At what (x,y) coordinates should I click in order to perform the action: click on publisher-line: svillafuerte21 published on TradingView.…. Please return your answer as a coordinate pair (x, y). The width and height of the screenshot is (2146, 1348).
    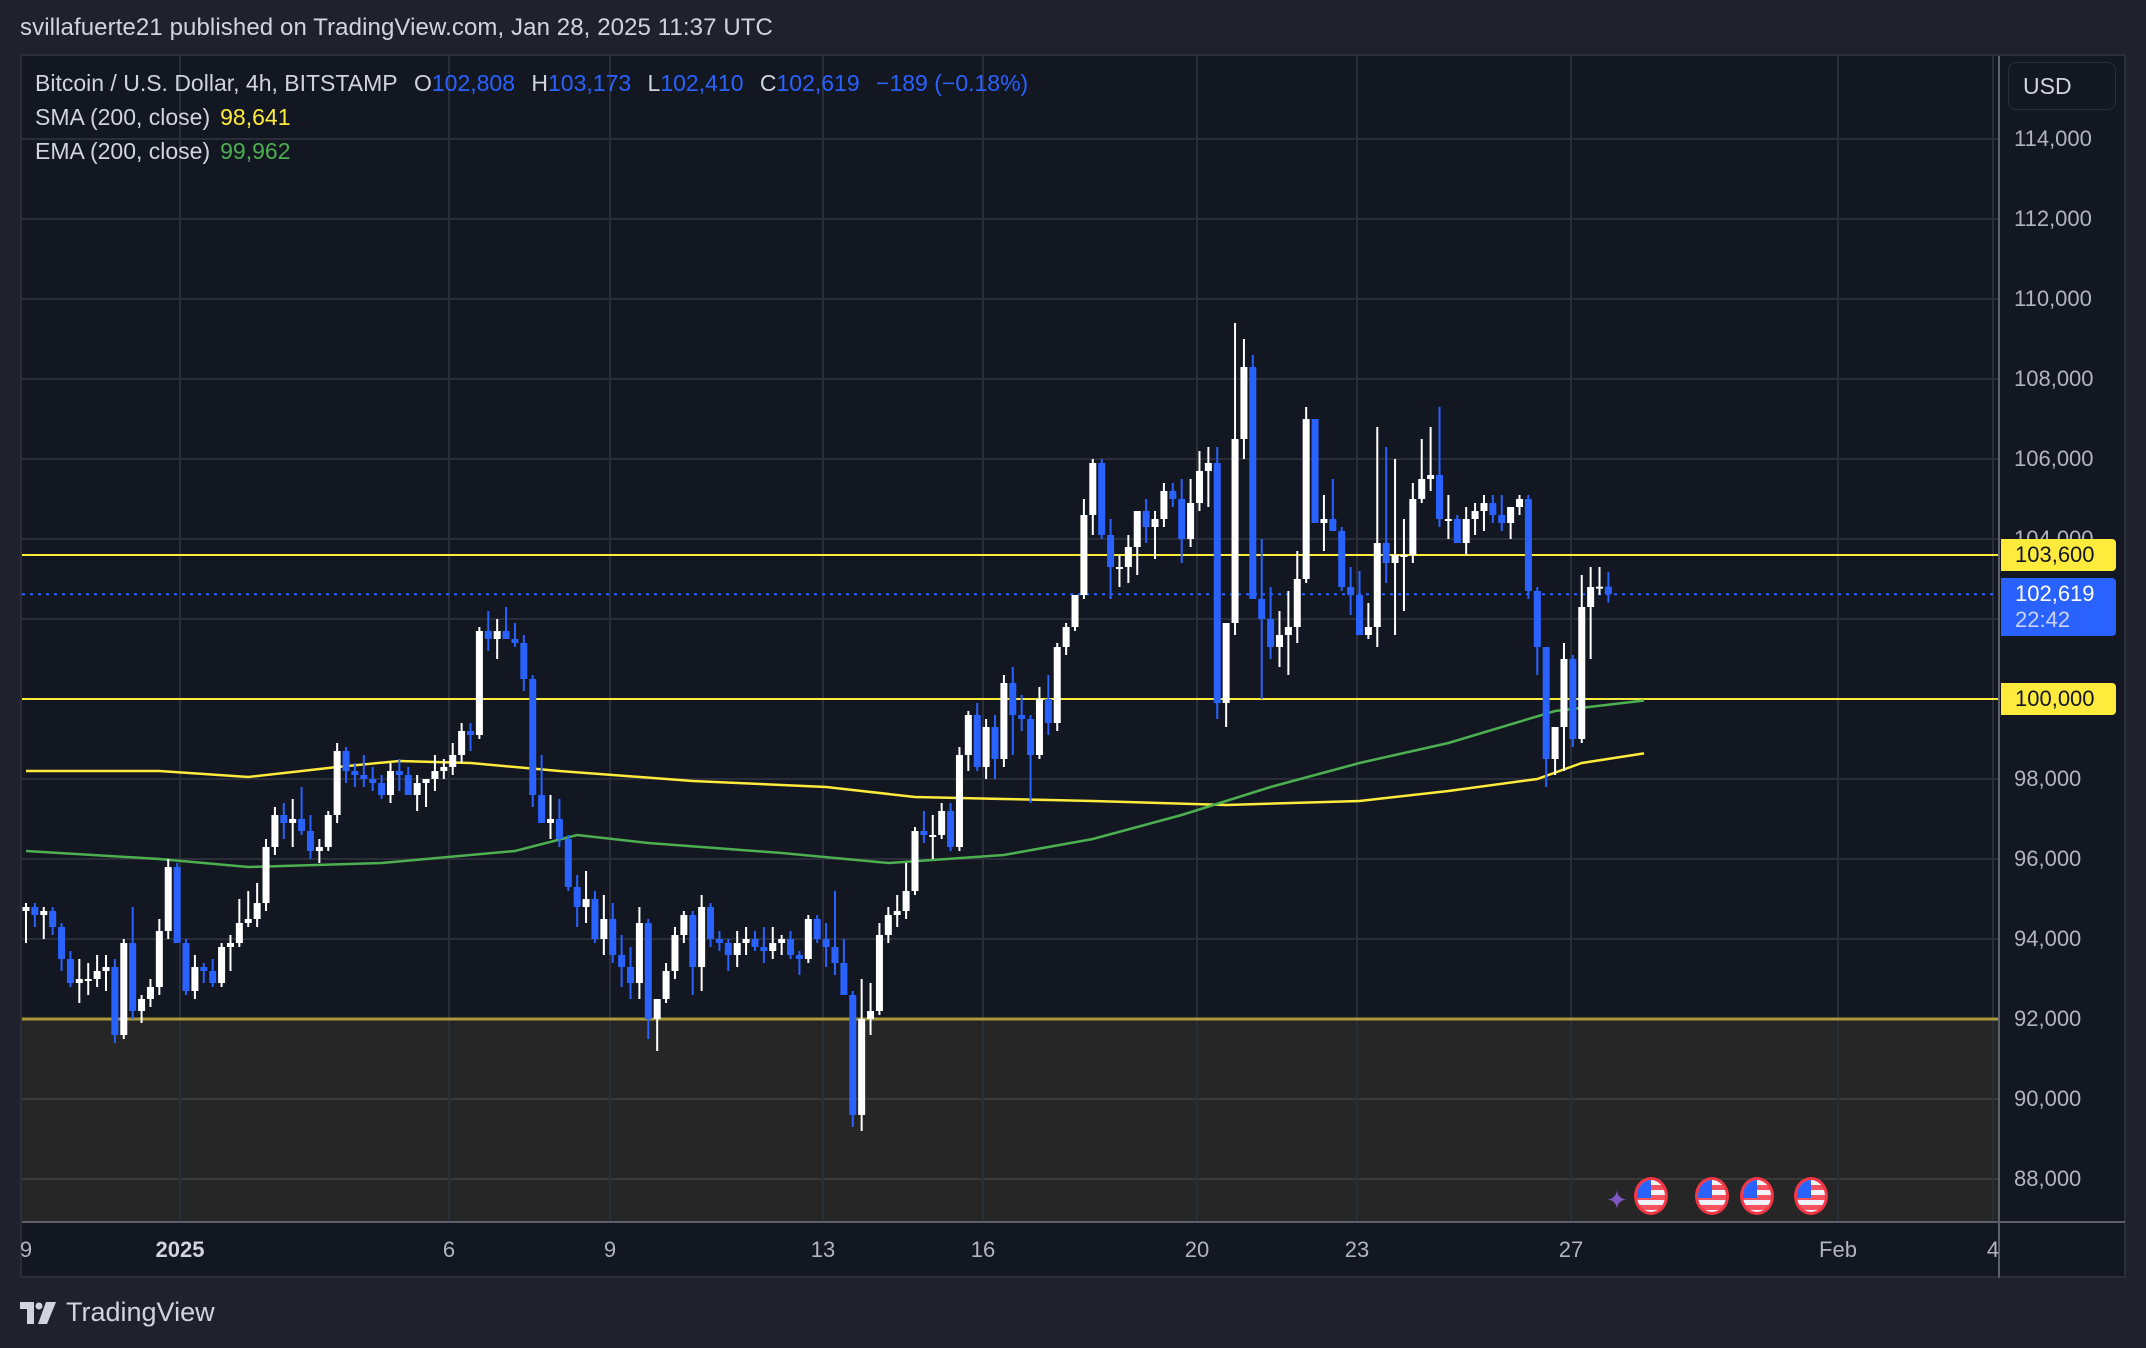
    Looking at the image, I should click on (396, 27).